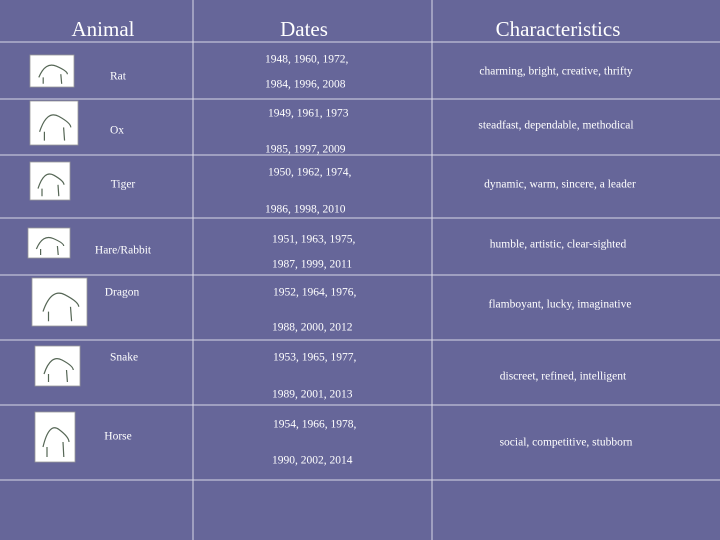 The image size is (720, 540). I want to click on date-line: 1990, 2002, 2014, so click(312, 461).